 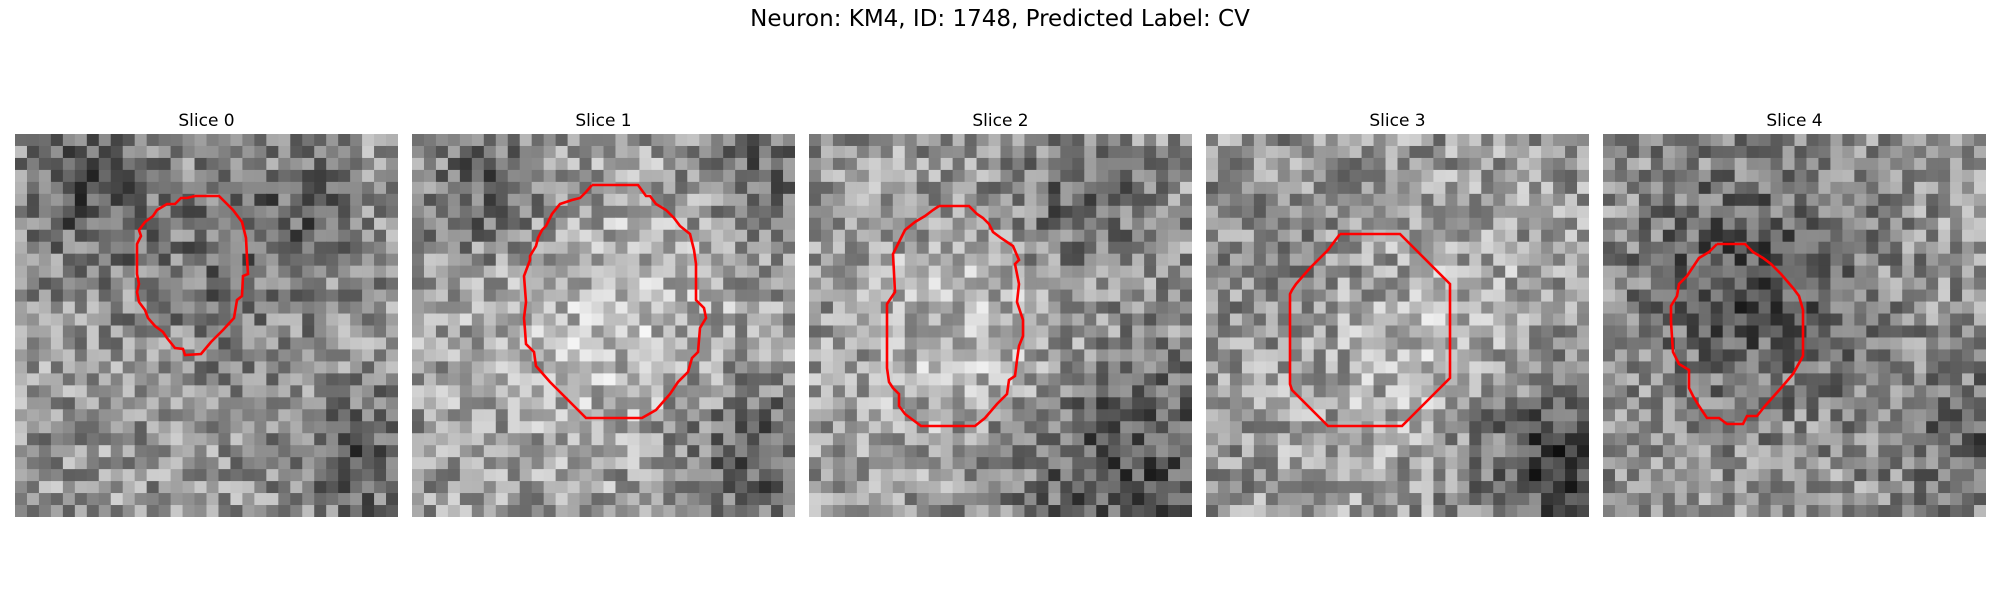 I want to click on slice-title: Slice 4, so click(x=1794, y=121).